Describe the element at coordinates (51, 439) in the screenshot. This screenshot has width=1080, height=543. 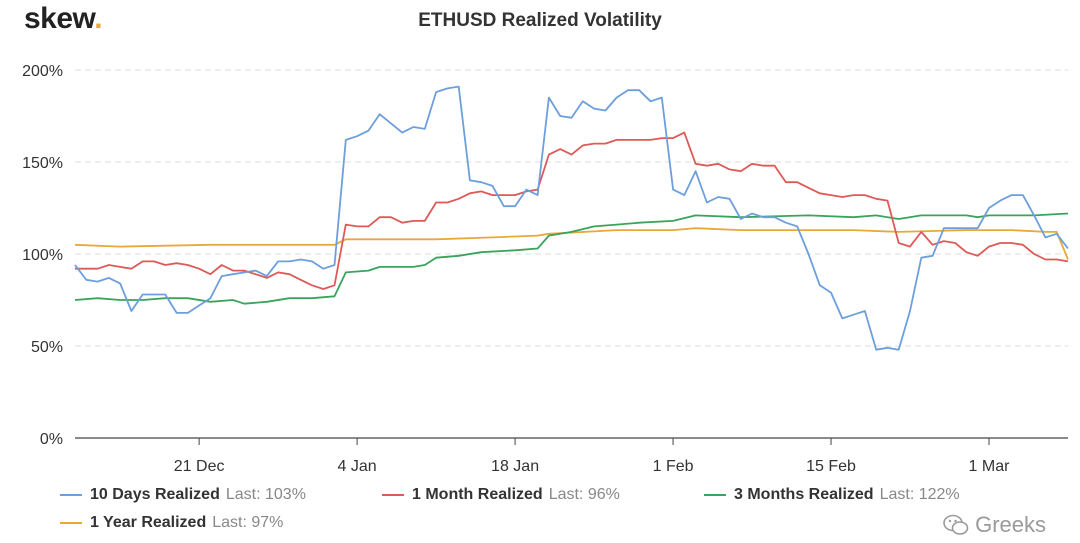
I see `y-tick-label: 0%` at that location.